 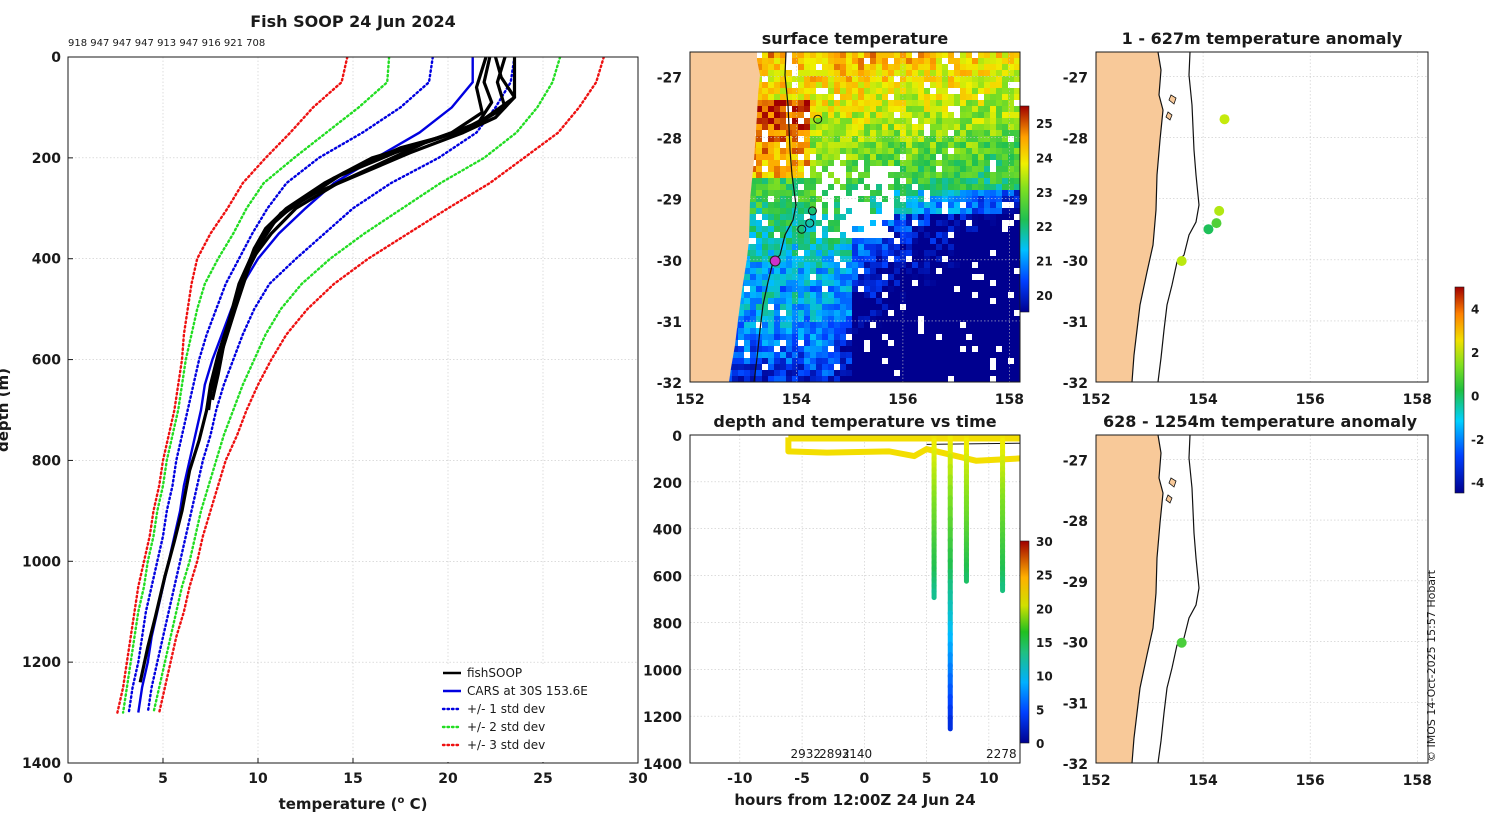 What do you see at coordinates (973, 443) in the screenshot?
I see `depth-time-surface-track-line` at bounding box center [973, 443].